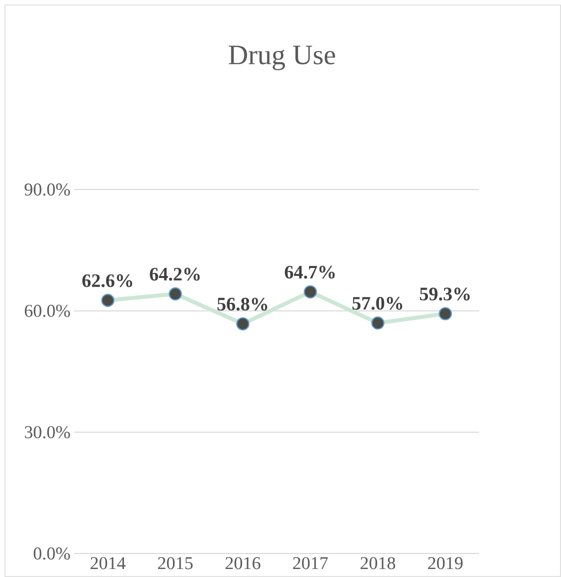  Describe the element at coordinates (309, 272) in the screenshot. I see `data-label: 64.7%` at that location.